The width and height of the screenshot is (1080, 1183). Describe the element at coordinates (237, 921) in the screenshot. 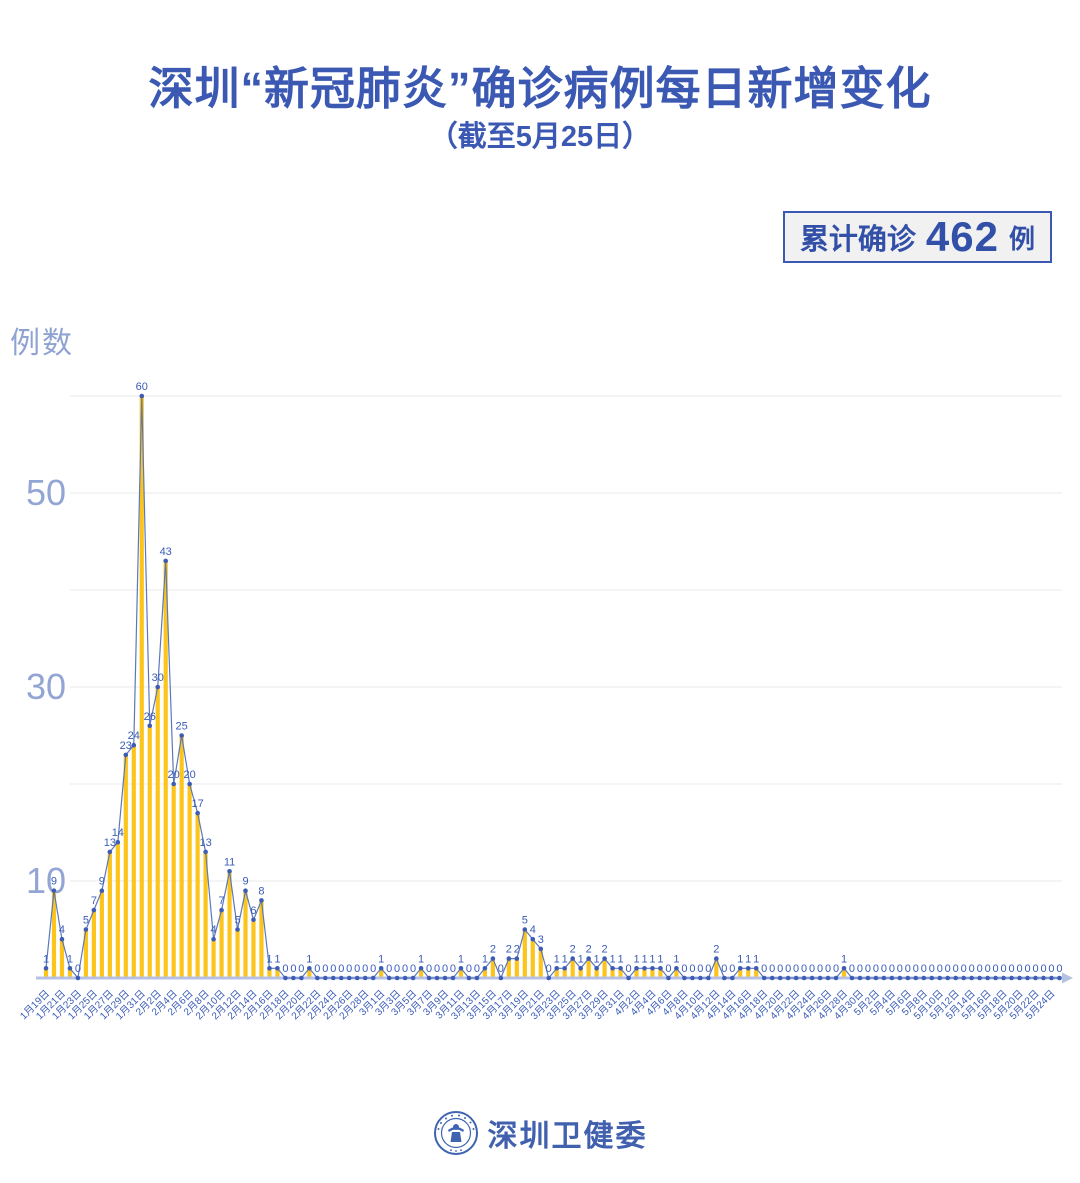

I see `data-point-label: 5` at that location.